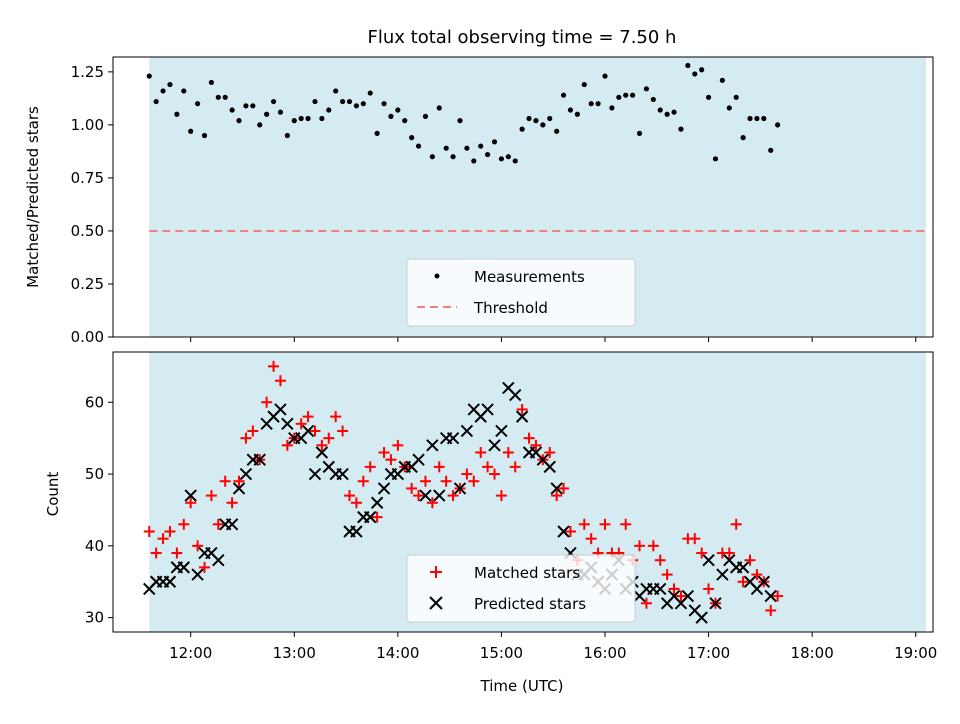  Describe the element at coordinates (521, 292) in the screenshot. I see `top-legend-box` at that location.